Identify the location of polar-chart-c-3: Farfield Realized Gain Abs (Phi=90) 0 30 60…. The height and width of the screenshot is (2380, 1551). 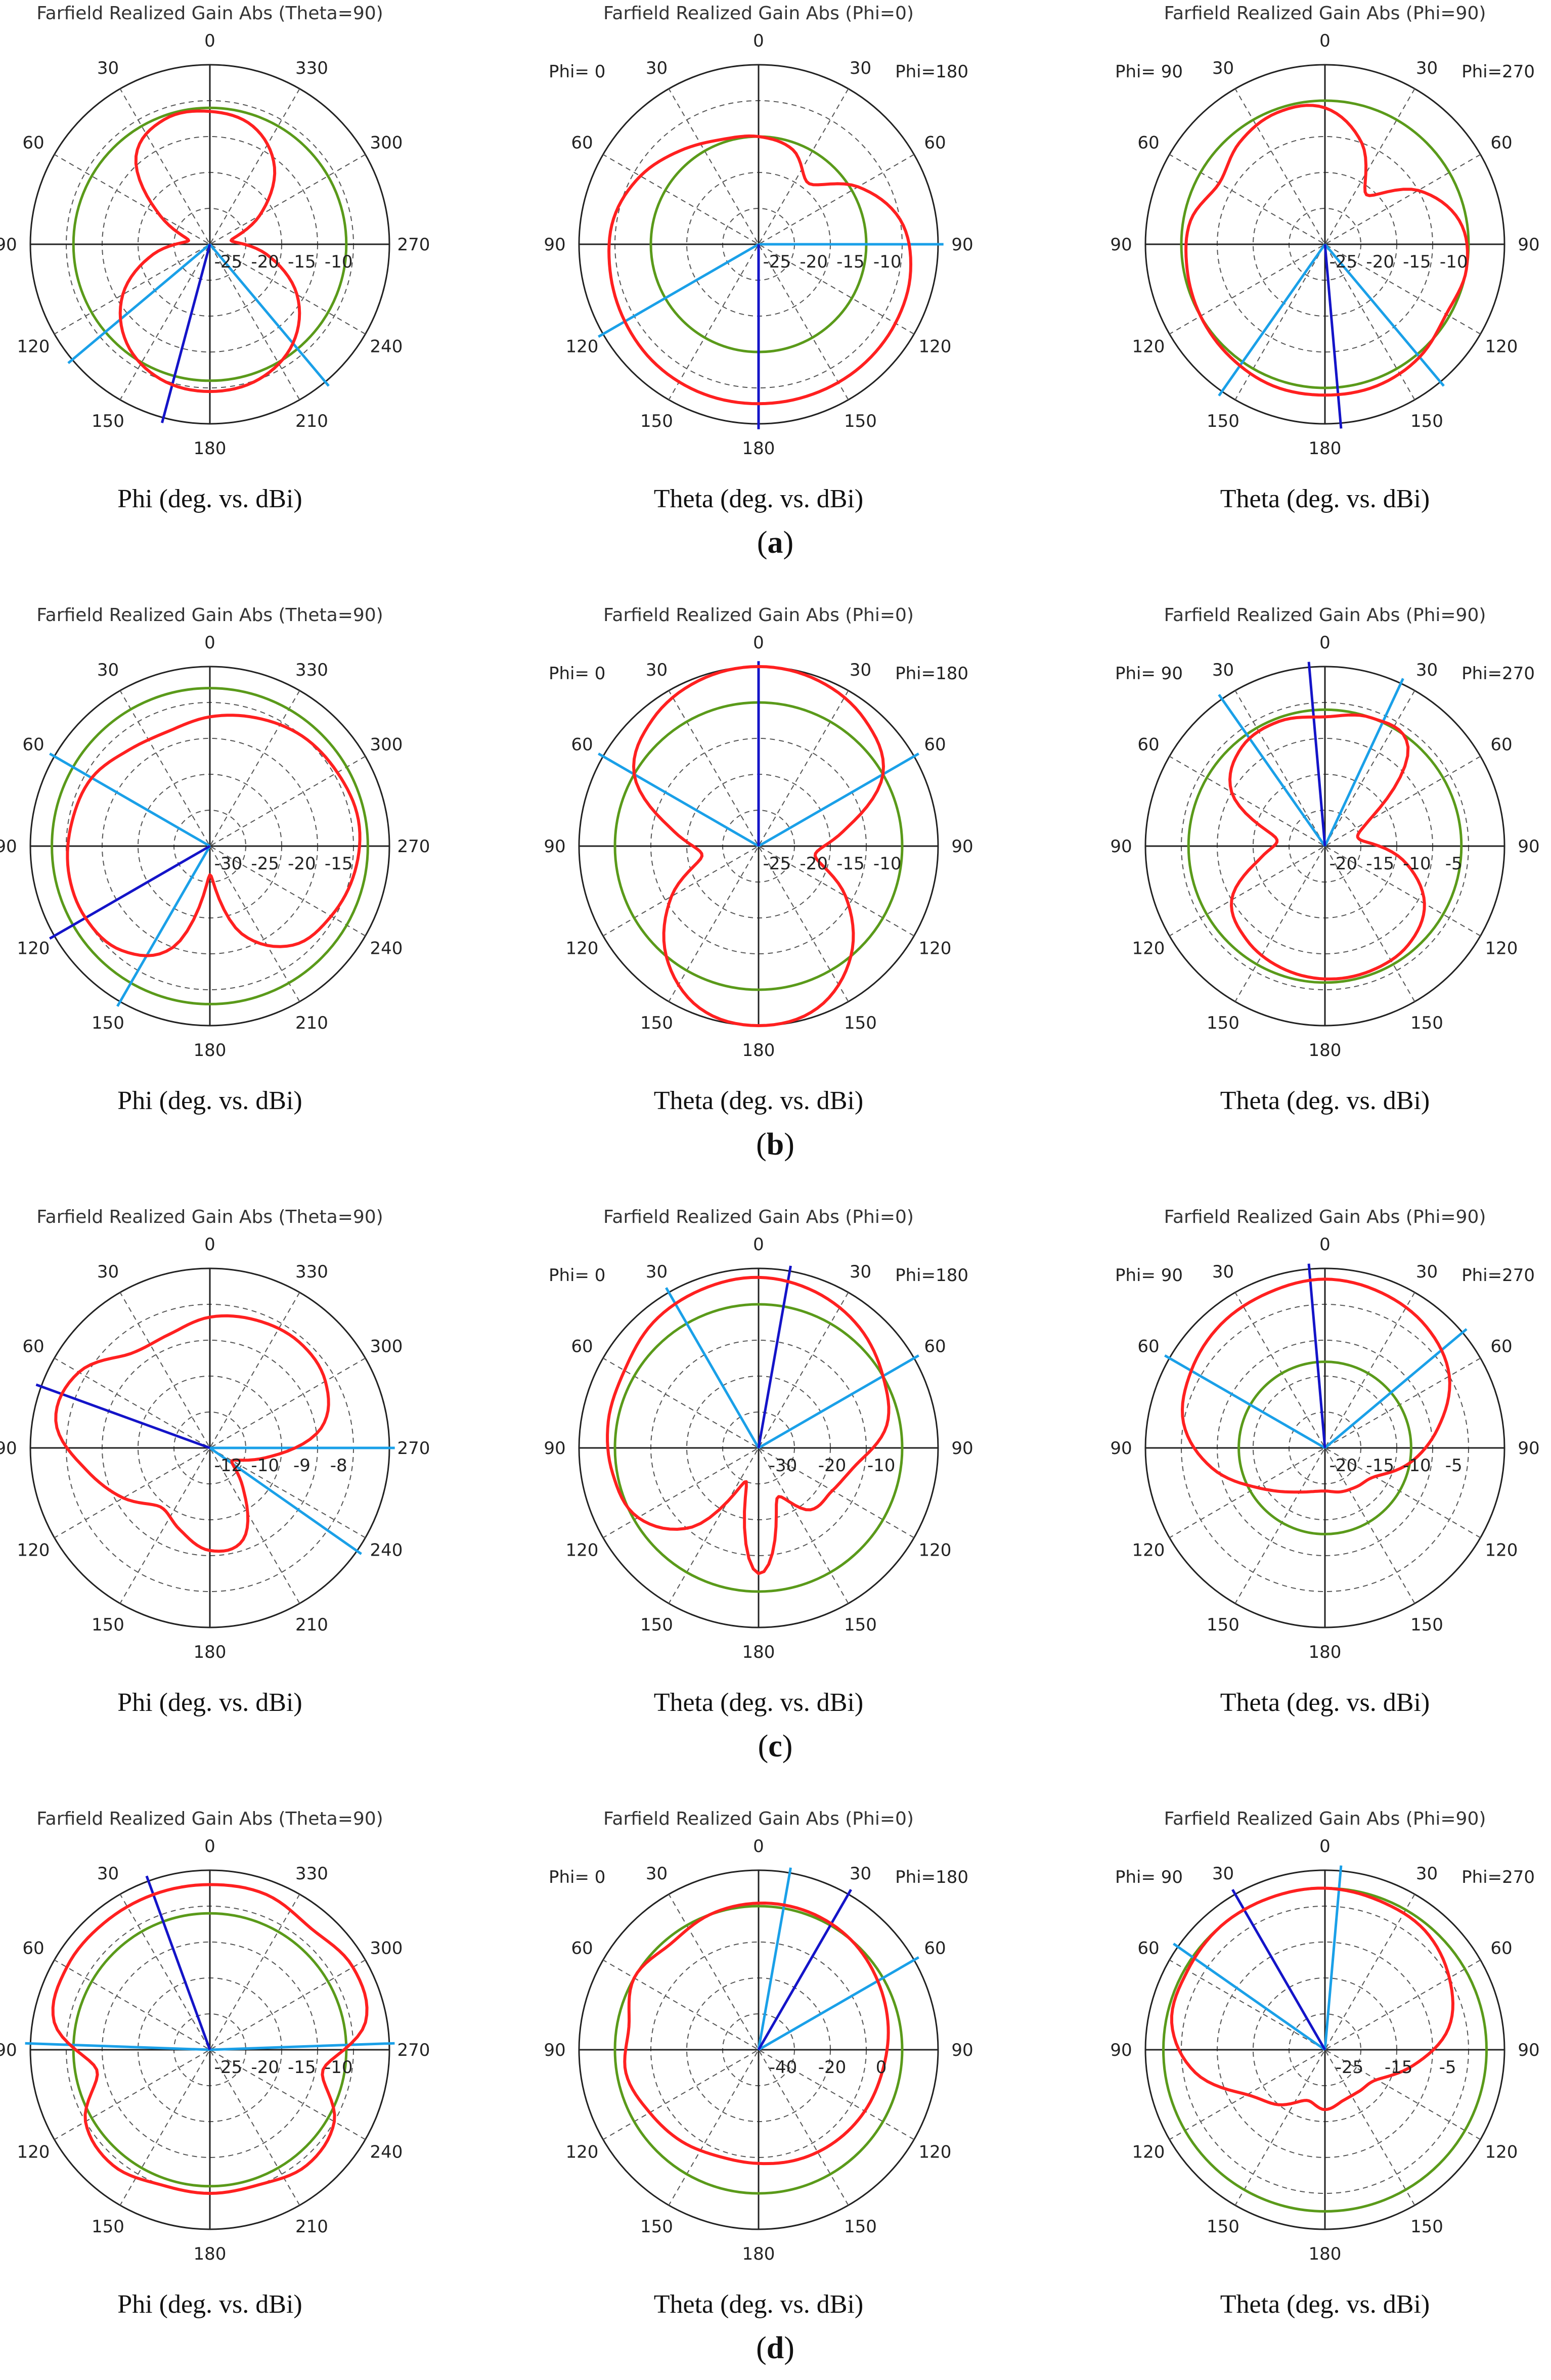
(1324, 1462).